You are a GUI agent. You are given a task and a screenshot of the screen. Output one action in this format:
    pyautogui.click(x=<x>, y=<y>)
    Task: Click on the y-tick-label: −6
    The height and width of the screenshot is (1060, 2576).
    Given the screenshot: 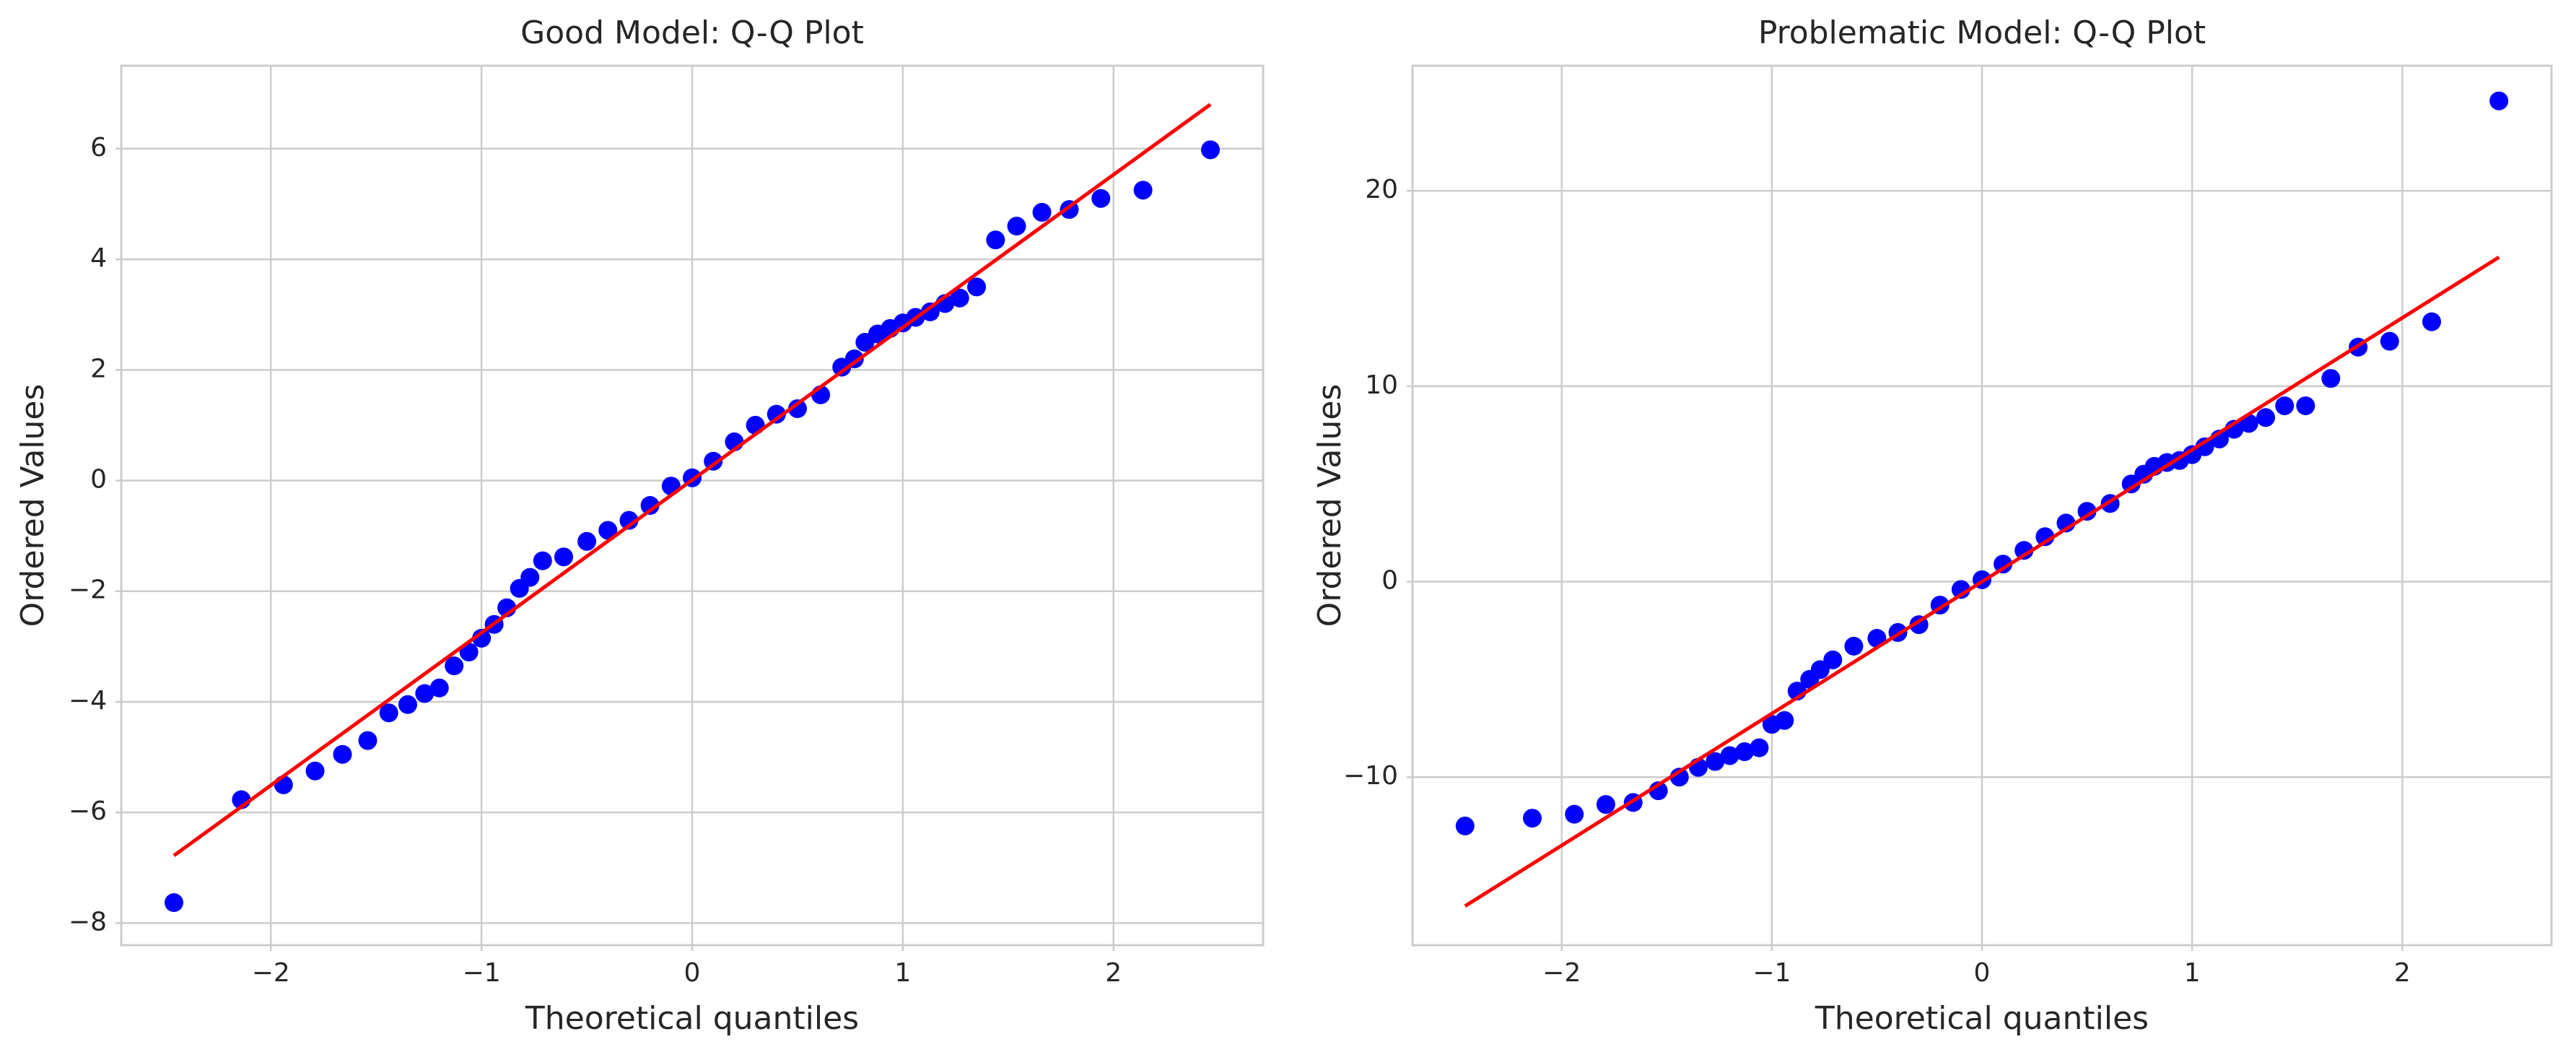 What is the action you would take?
    pyautogui.click(x=88, y=811)
    